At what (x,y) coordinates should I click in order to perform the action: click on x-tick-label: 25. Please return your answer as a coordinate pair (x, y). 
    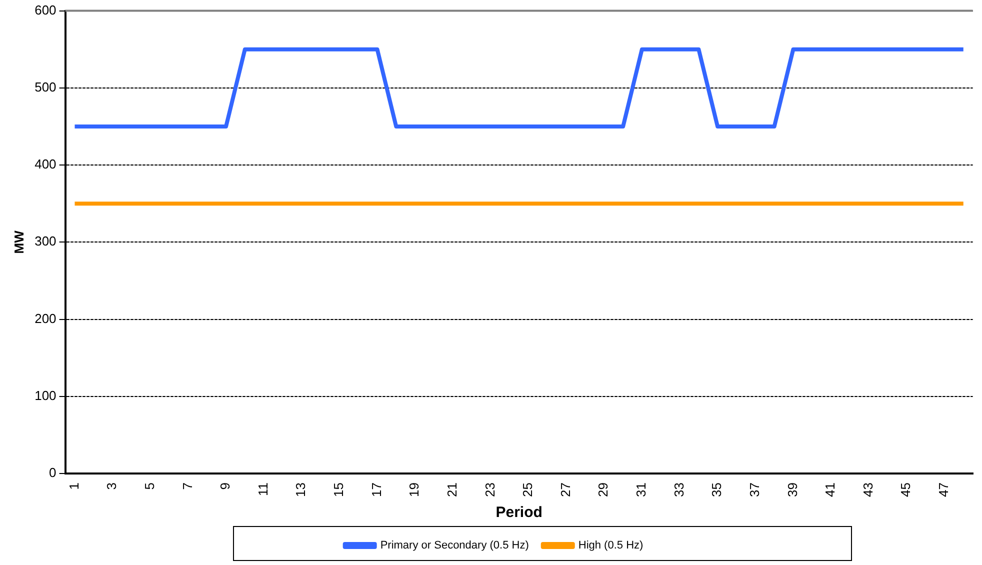
    Looking at the image, I should click on (528, 490).